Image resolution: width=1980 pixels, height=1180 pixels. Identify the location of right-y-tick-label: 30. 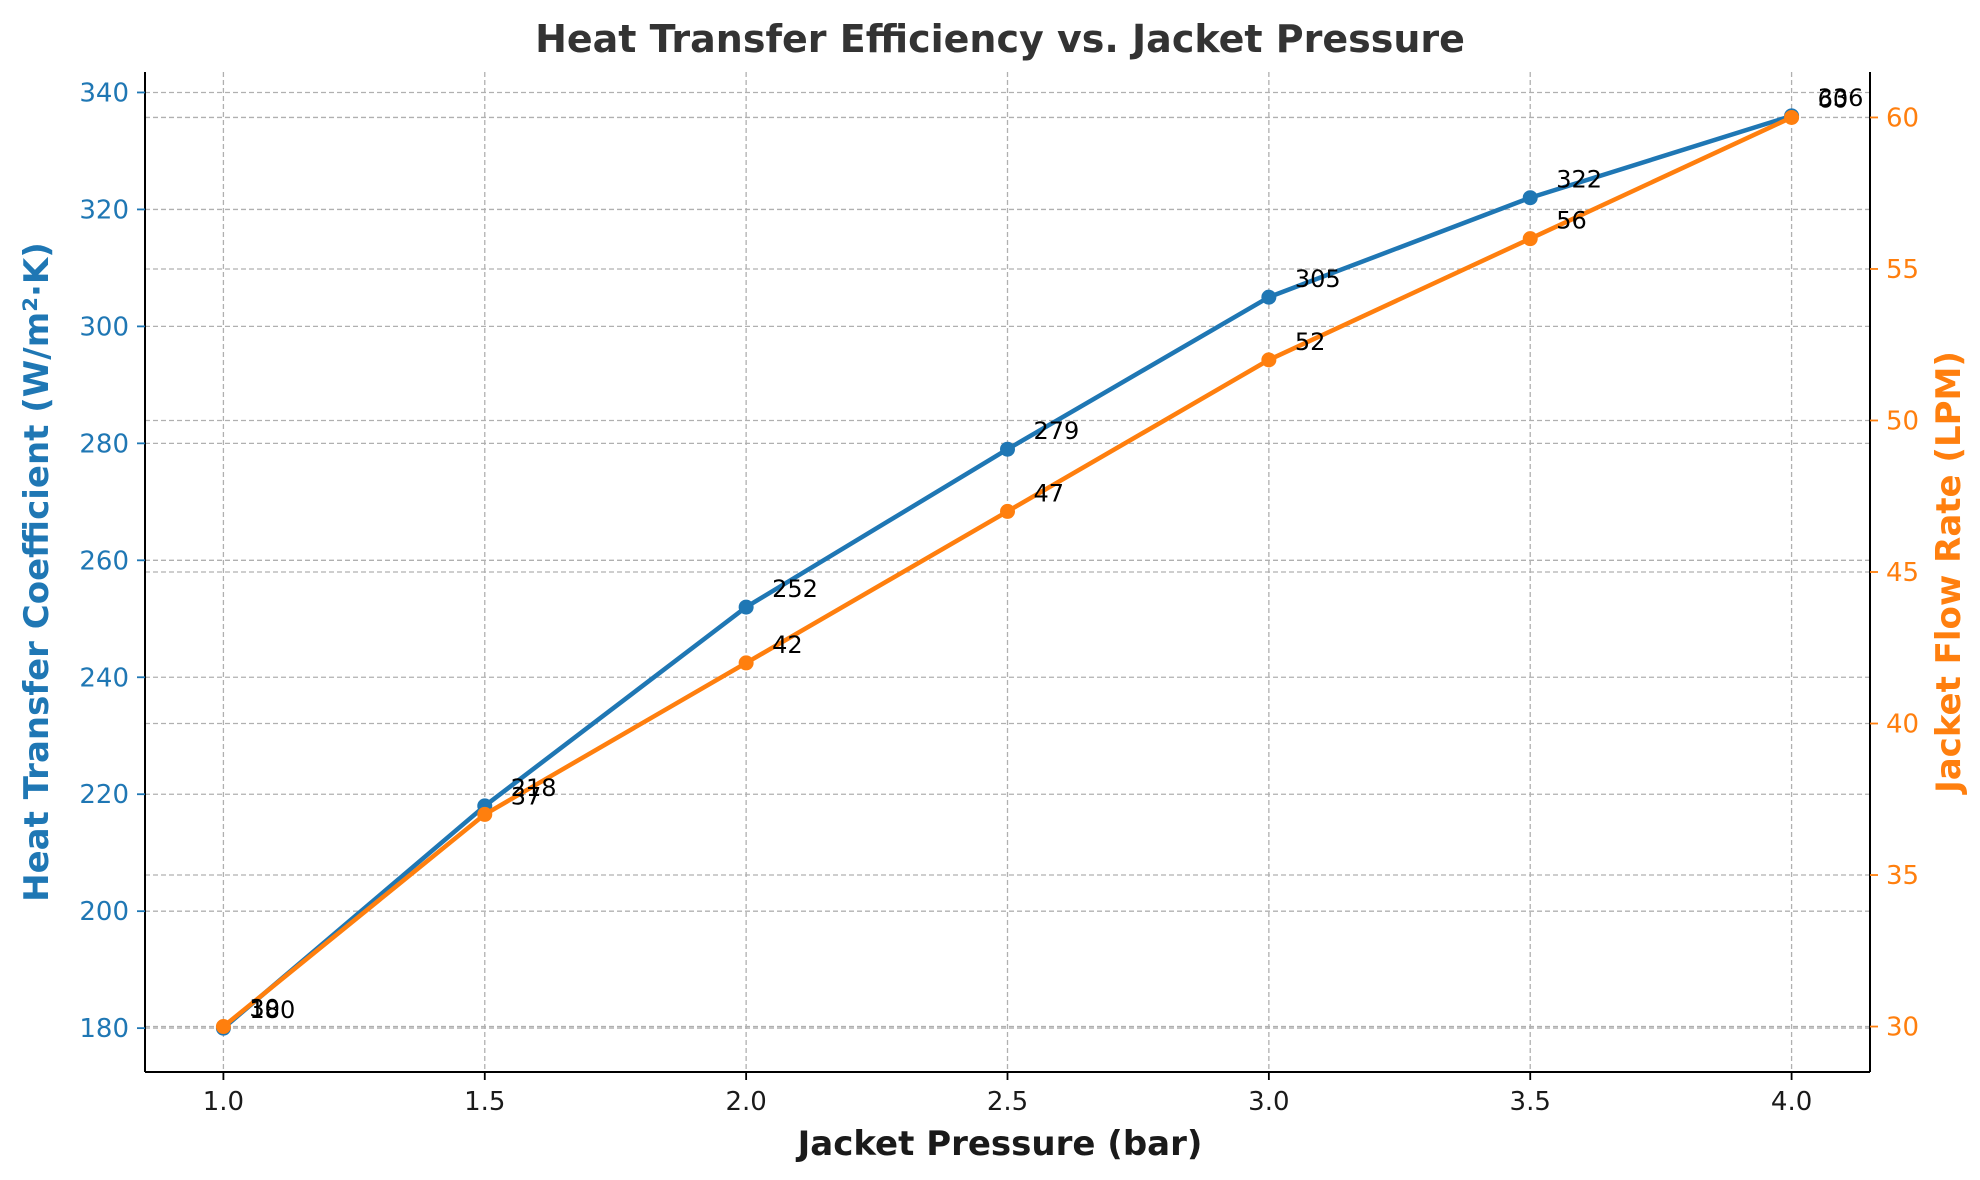
(1902, 1028).